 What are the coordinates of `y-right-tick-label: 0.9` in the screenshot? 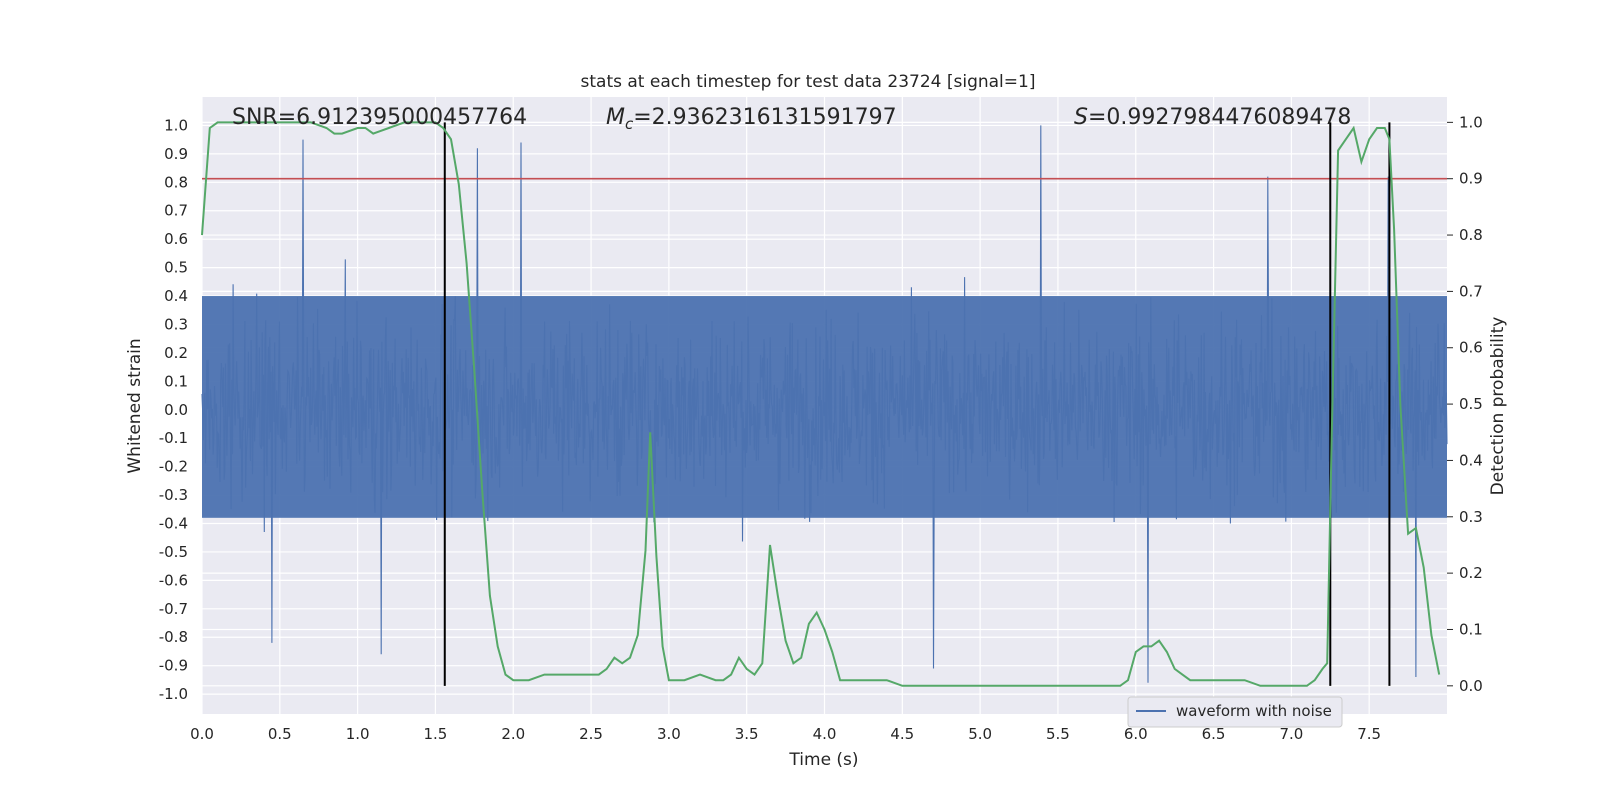 It's located at (1471, 179).